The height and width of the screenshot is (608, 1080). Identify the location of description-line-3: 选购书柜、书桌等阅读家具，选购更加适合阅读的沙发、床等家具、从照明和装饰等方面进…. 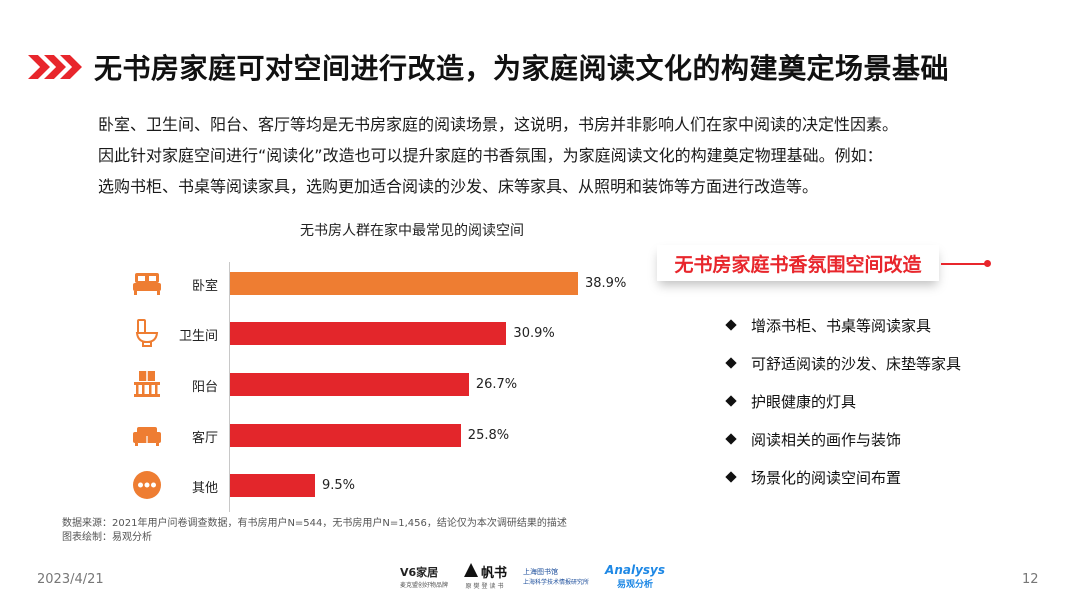
(458, 186).